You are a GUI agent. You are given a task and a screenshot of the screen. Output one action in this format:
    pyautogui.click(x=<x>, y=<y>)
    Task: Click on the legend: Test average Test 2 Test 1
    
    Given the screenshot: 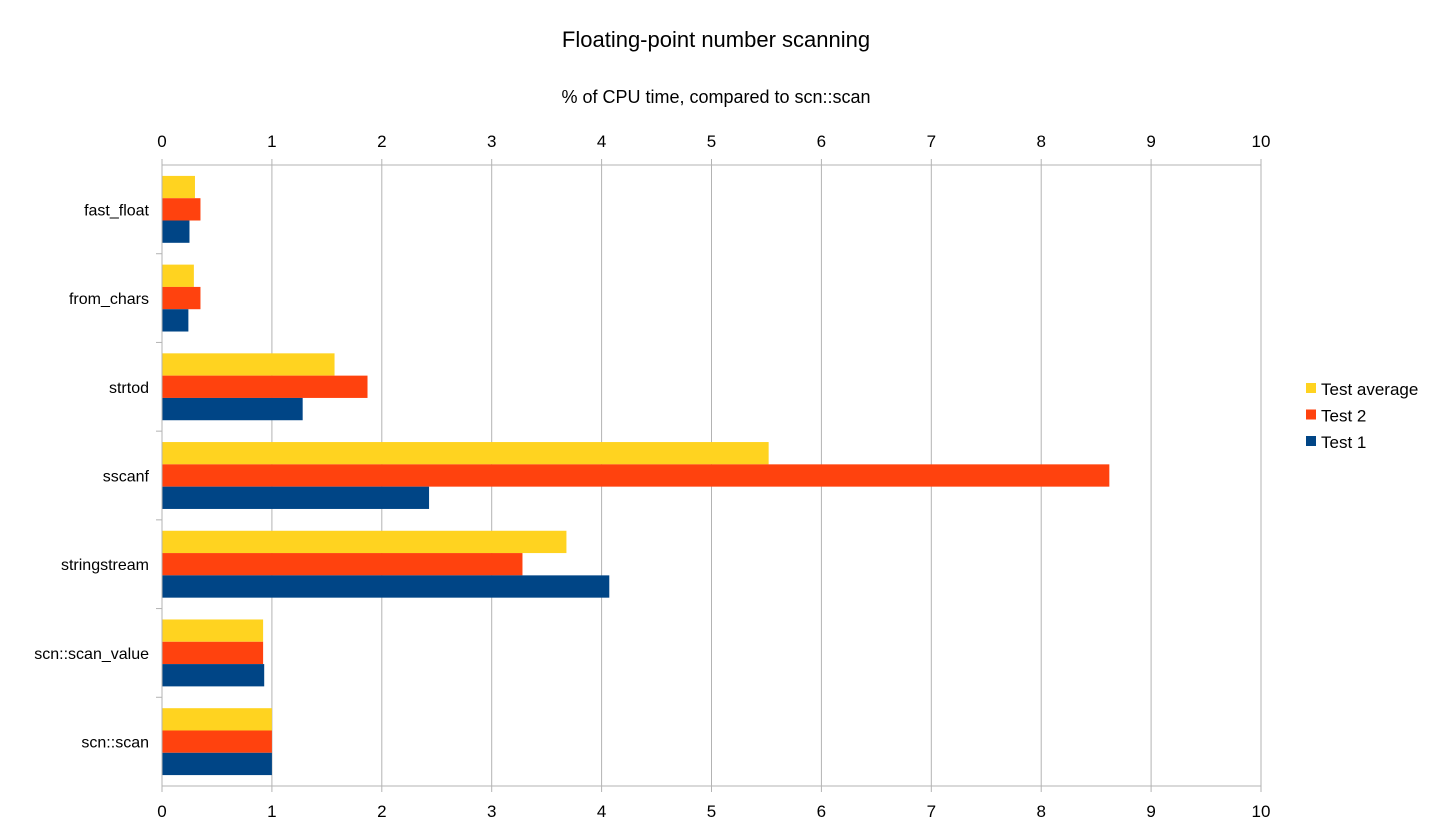 What is the action you would take?
    pyautogui.click(x=1362, y=416)
    